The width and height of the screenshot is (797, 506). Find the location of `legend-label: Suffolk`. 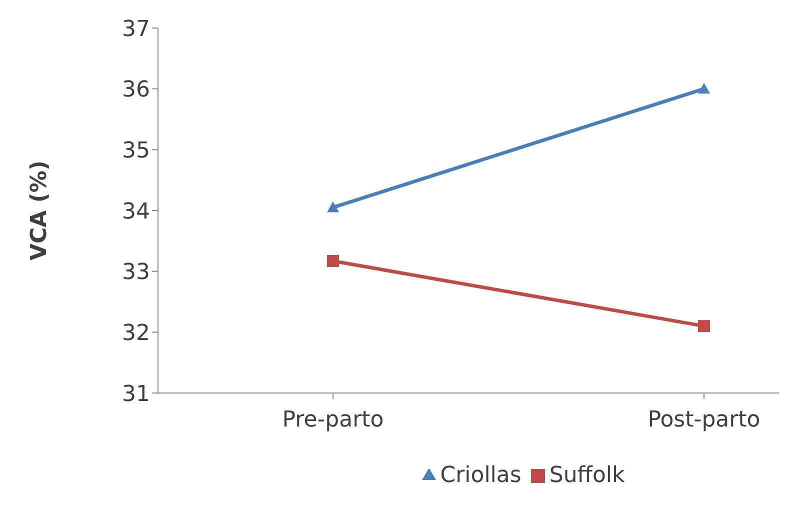

legend-label: Suffolk is located at coordinates (587, 475).